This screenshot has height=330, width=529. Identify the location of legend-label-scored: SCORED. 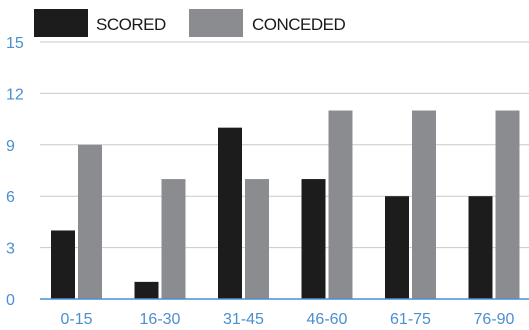
(131, 24).